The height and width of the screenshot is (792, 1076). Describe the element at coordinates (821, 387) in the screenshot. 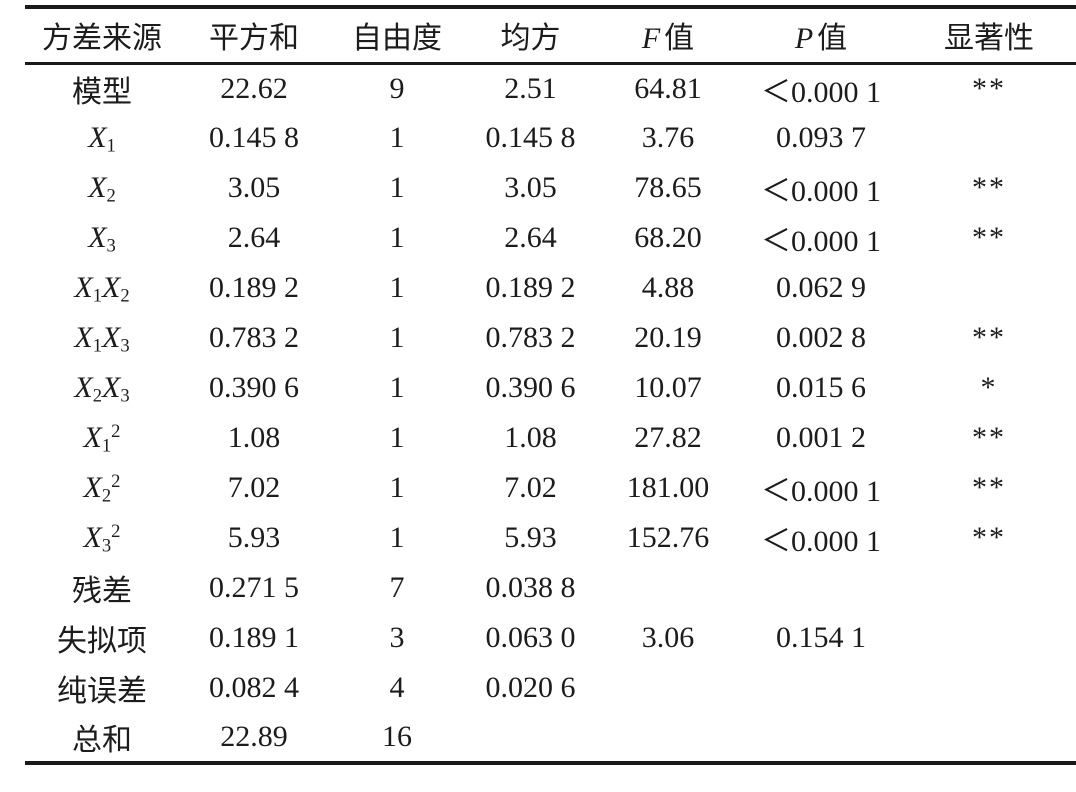

I see `cell-p-value: 0.015 6` at that location.